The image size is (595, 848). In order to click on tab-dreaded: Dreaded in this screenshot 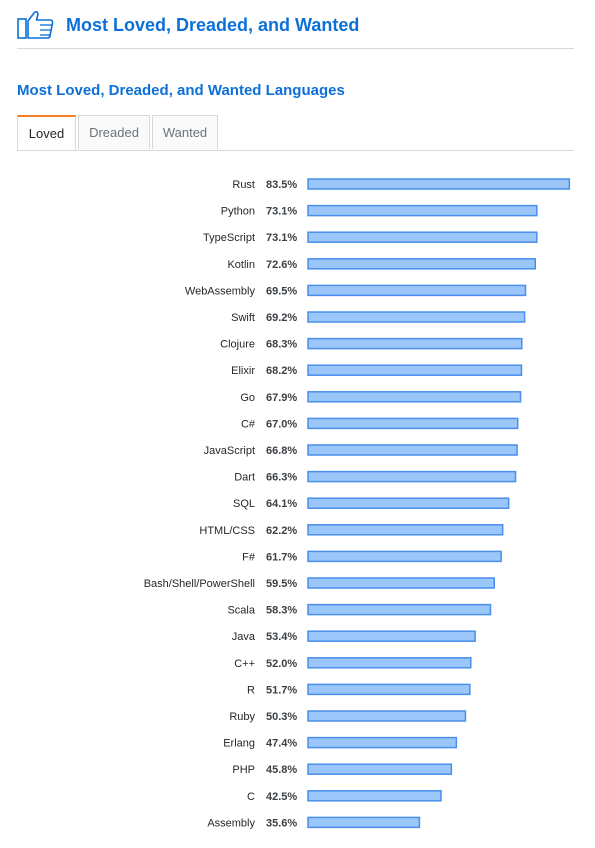, I will do `click(114, 132)`.